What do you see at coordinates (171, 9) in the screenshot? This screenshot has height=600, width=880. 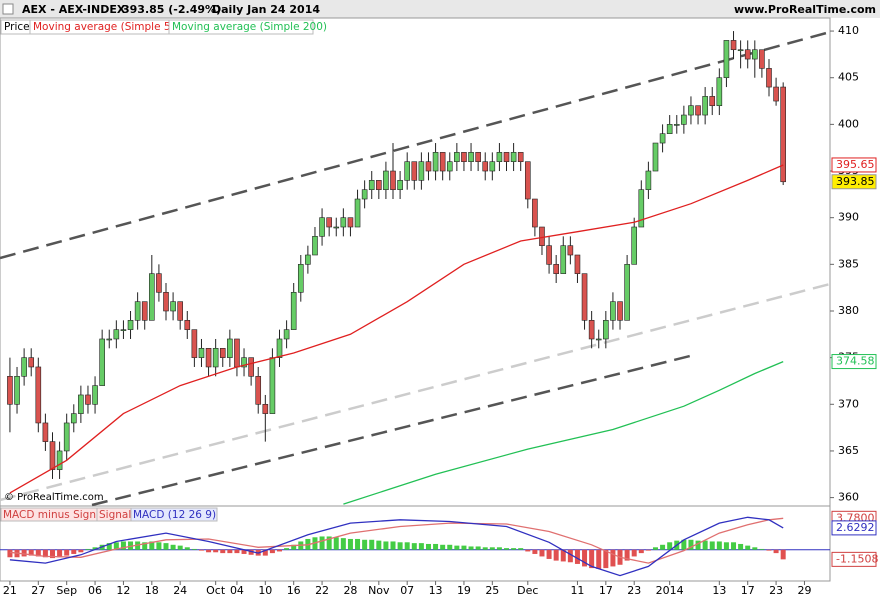 I see `quote: 393.85 (-2.49%)` at bounding box center [171, 9].